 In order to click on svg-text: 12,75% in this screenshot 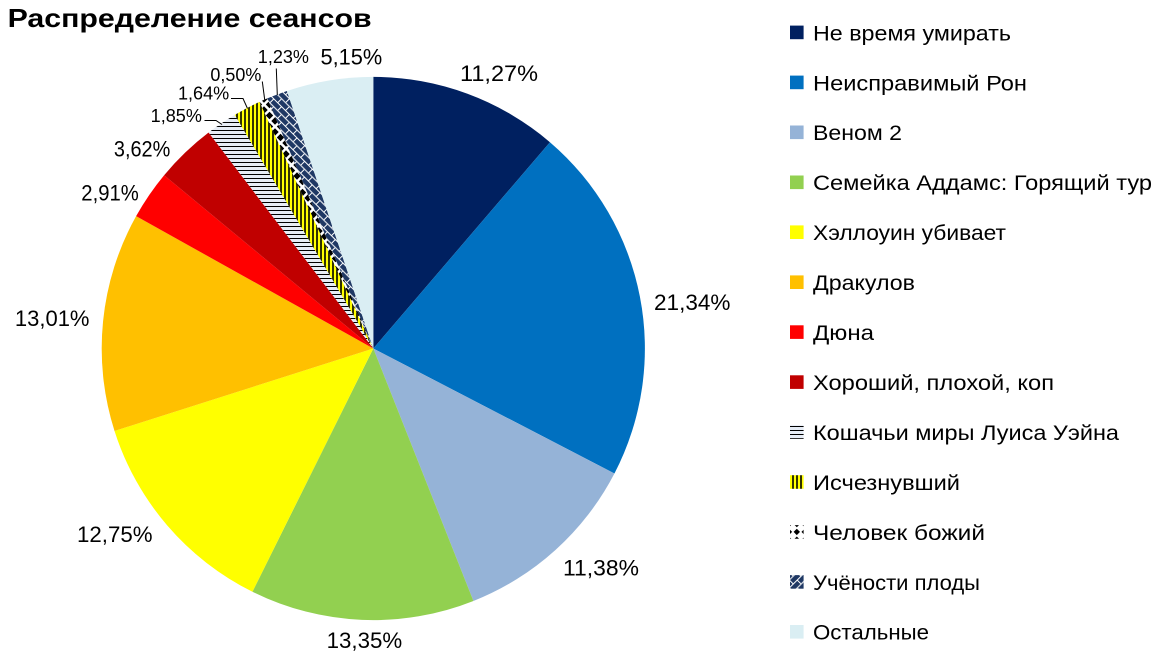, I will do `click(115, 534)`.